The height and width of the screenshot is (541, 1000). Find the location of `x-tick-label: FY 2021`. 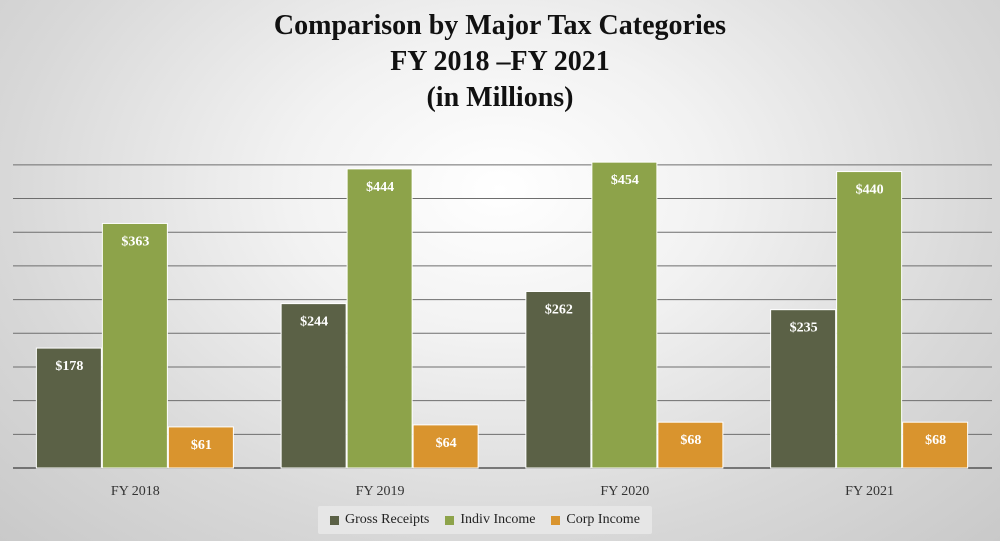

x-tick-label: FY 2021 is located at coordinates (869, 491).